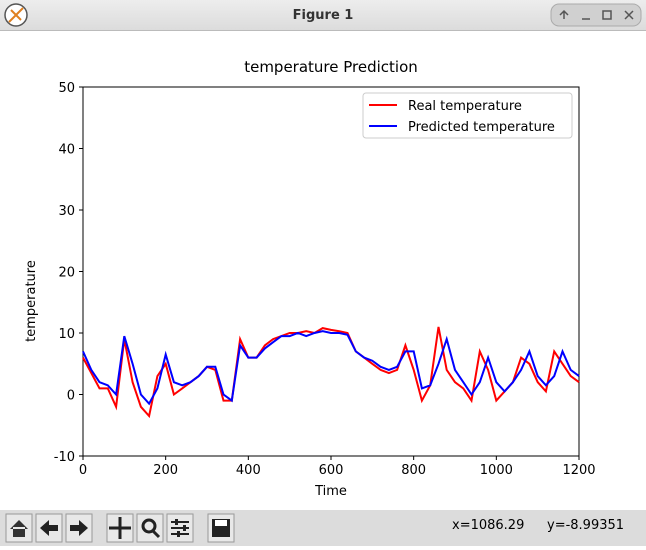  What do you see at coordinates (331, 470) in the screenshot?
I see `x-tick-label: 600` at bounding box center [331, 470].